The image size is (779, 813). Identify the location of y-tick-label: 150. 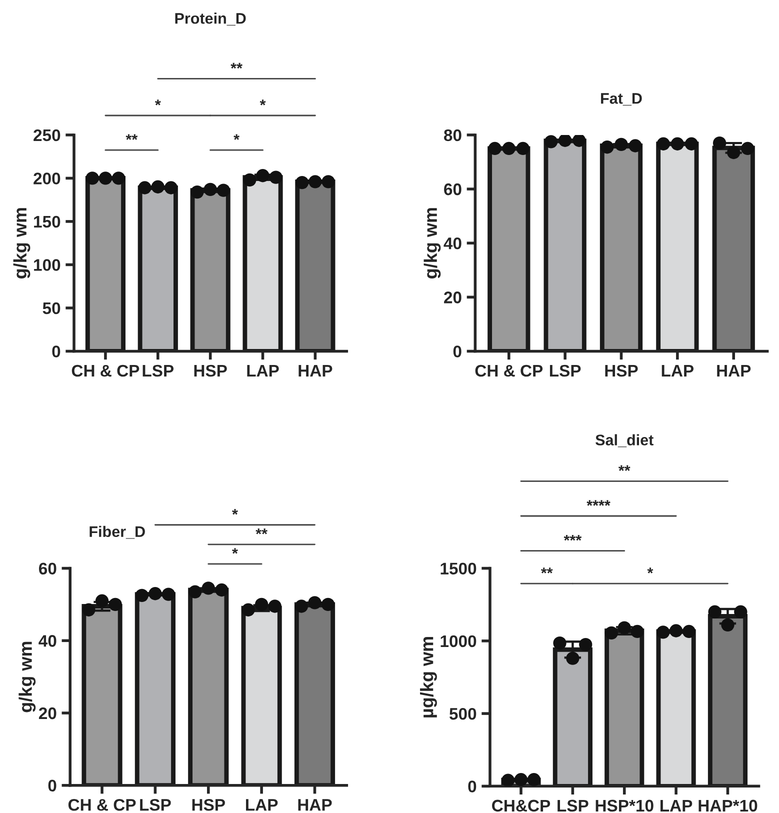
(47, 222).